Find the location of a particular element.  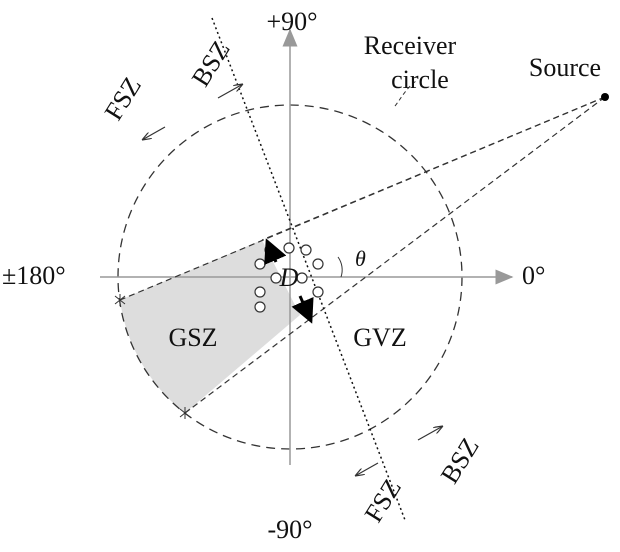

source-dot is located at coordinates (605, 97).